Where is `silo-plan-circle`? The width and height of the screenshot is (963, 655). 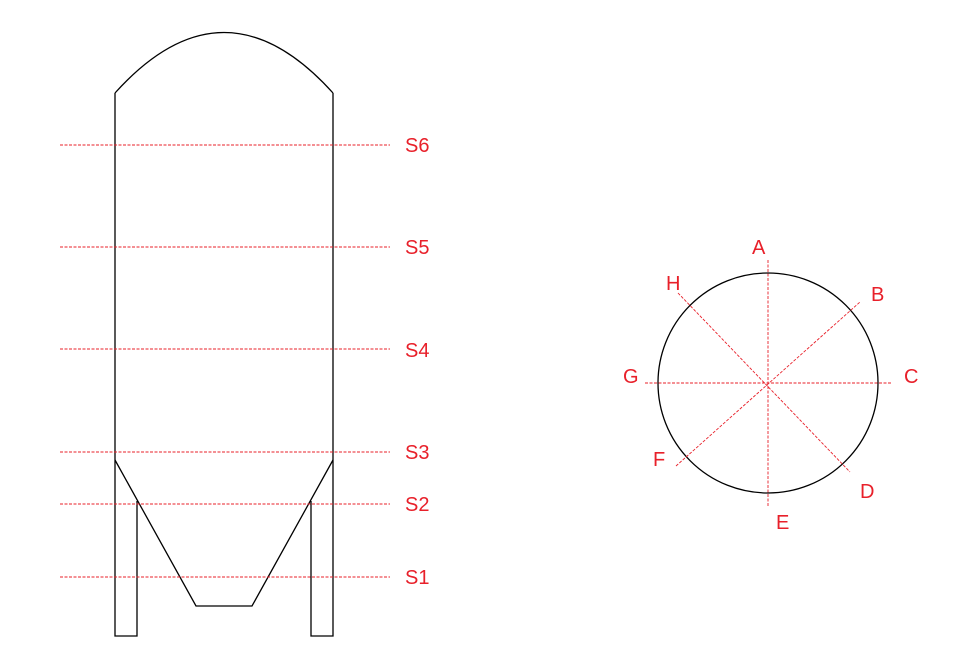 silo-plan-circle is located at coordinates (768, 383).